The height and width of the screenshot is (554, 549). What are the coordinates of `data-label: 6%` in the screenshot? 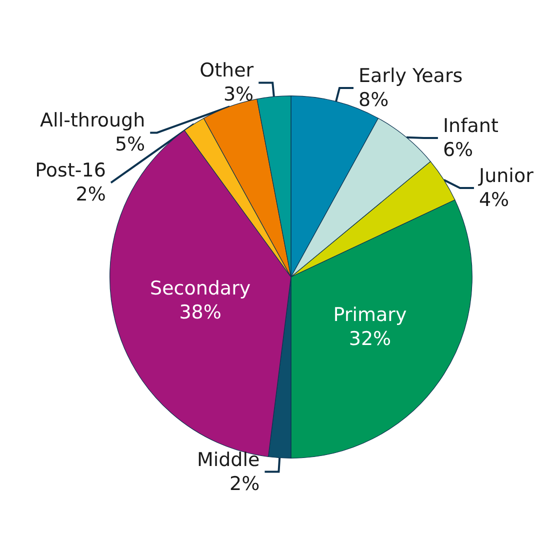 It's located at (458, 149).